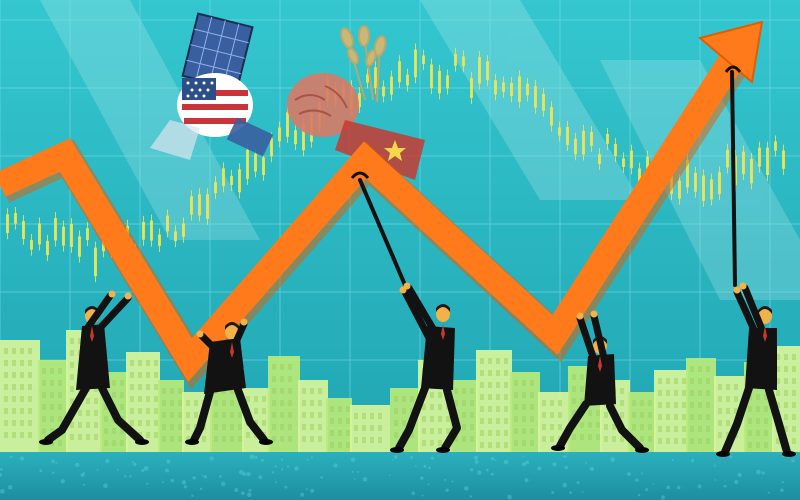 The image size is (800, 500). I want to click on ground-texture, so click(397, 477).